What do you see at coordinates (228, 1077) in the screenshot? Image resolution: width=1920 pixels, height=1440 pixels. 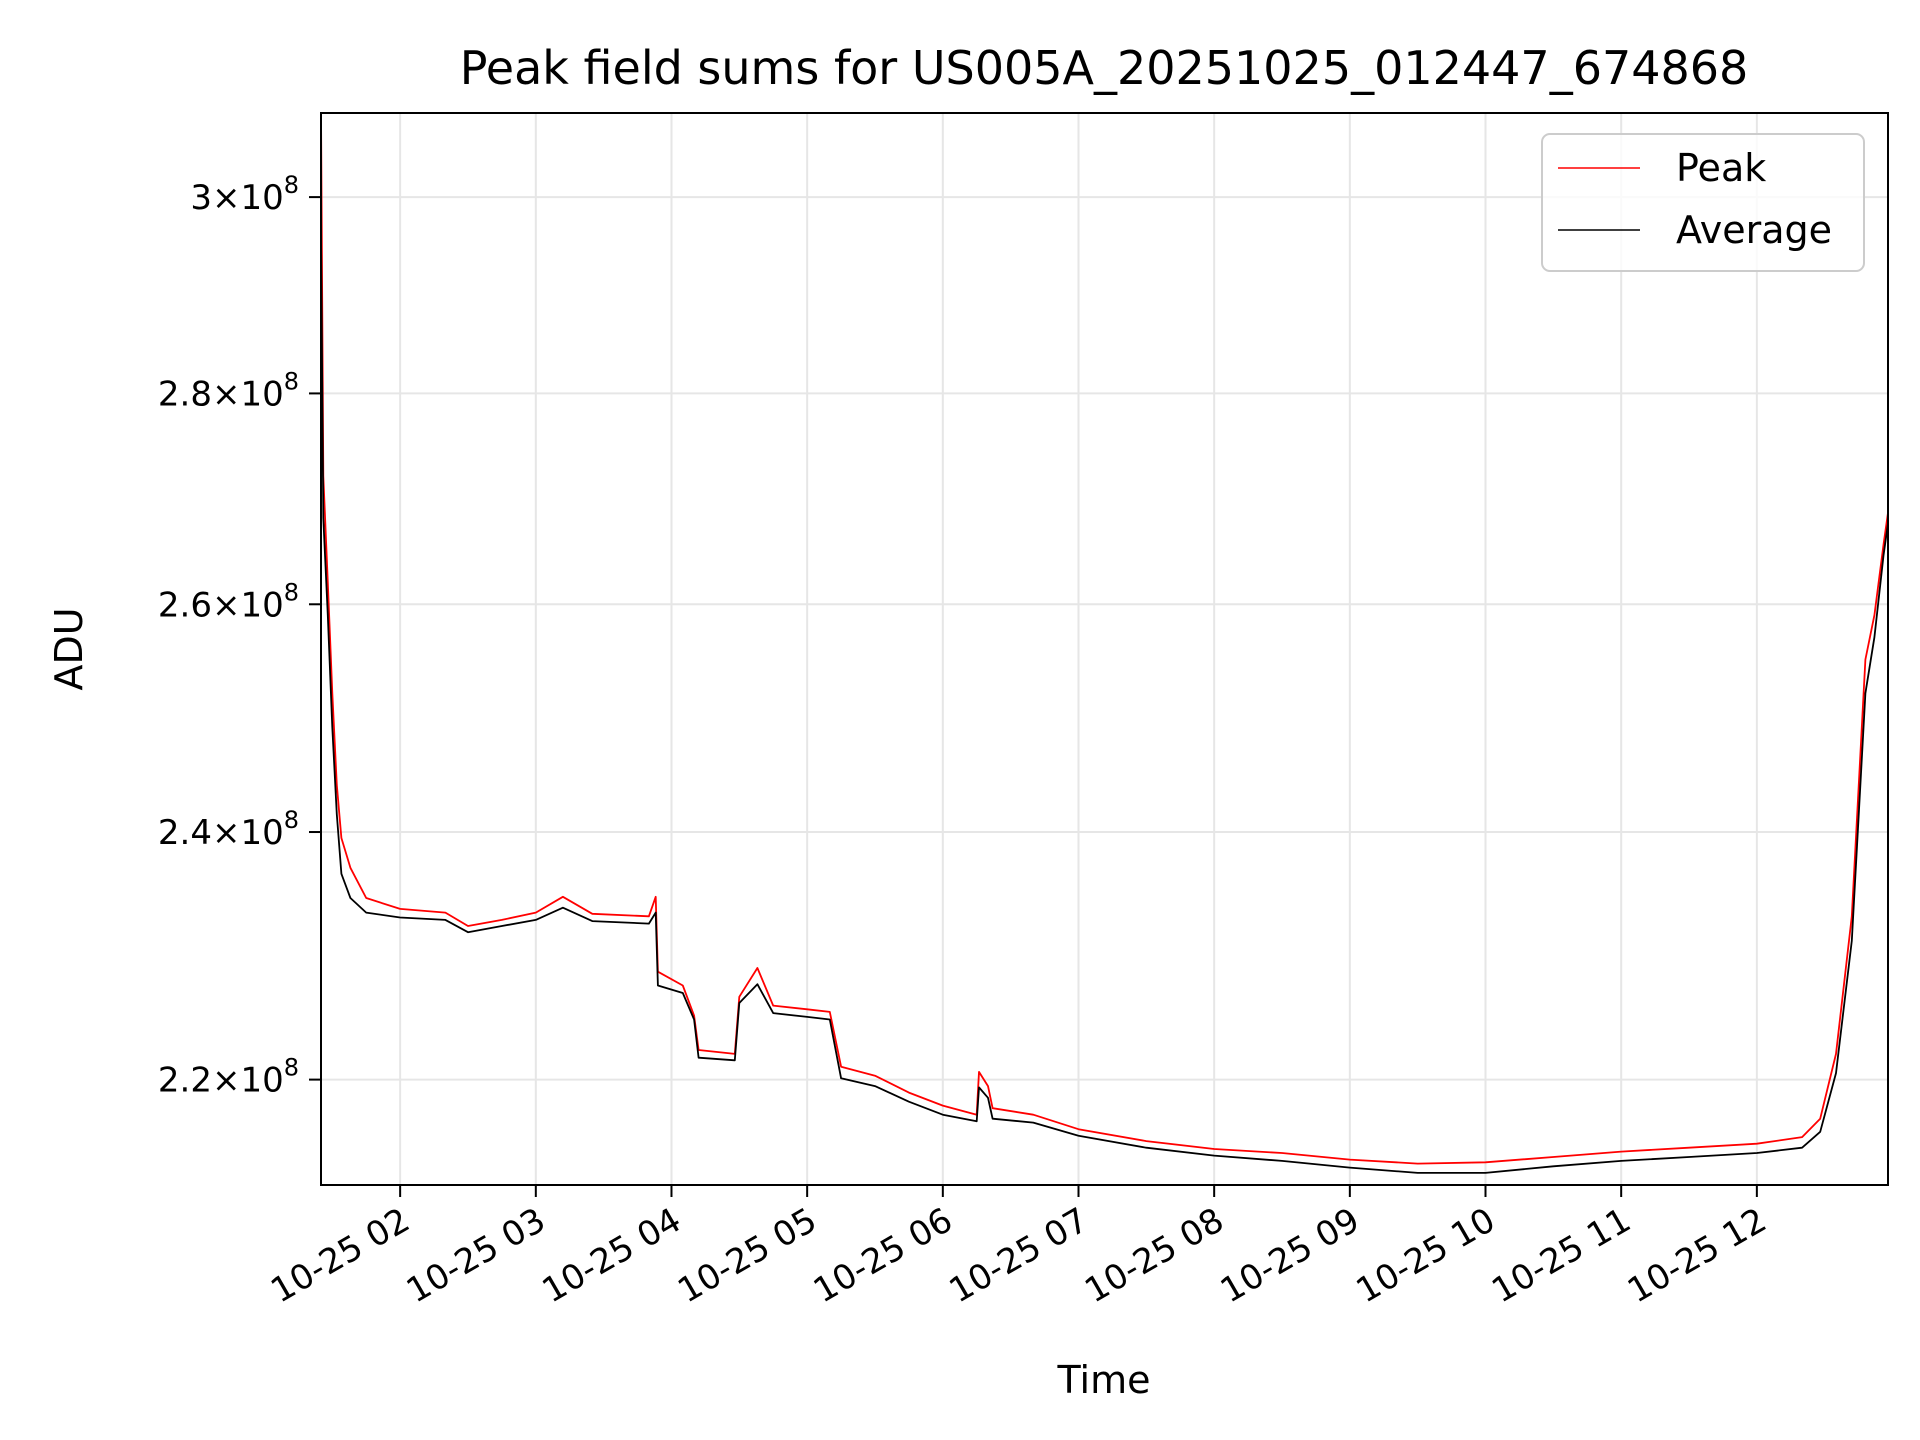 I see `y-tick-label: 2.2×108` at bounding box center [228, 1077].